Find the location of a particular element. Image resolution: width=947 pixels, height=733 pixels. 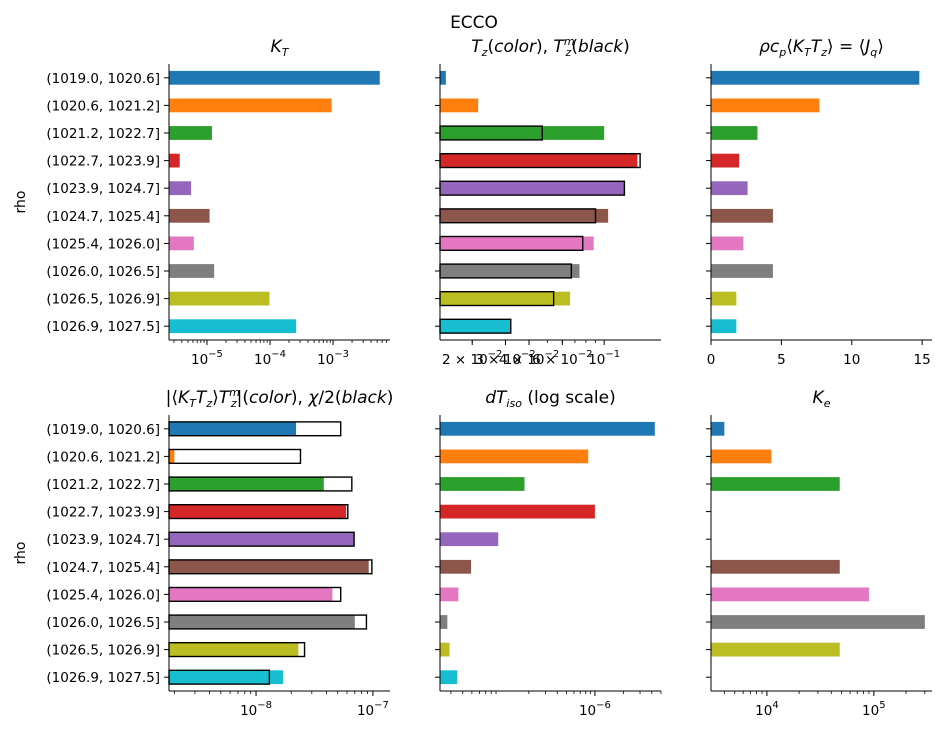

x-tick-label: 5 is located at coordinates (781, 360).